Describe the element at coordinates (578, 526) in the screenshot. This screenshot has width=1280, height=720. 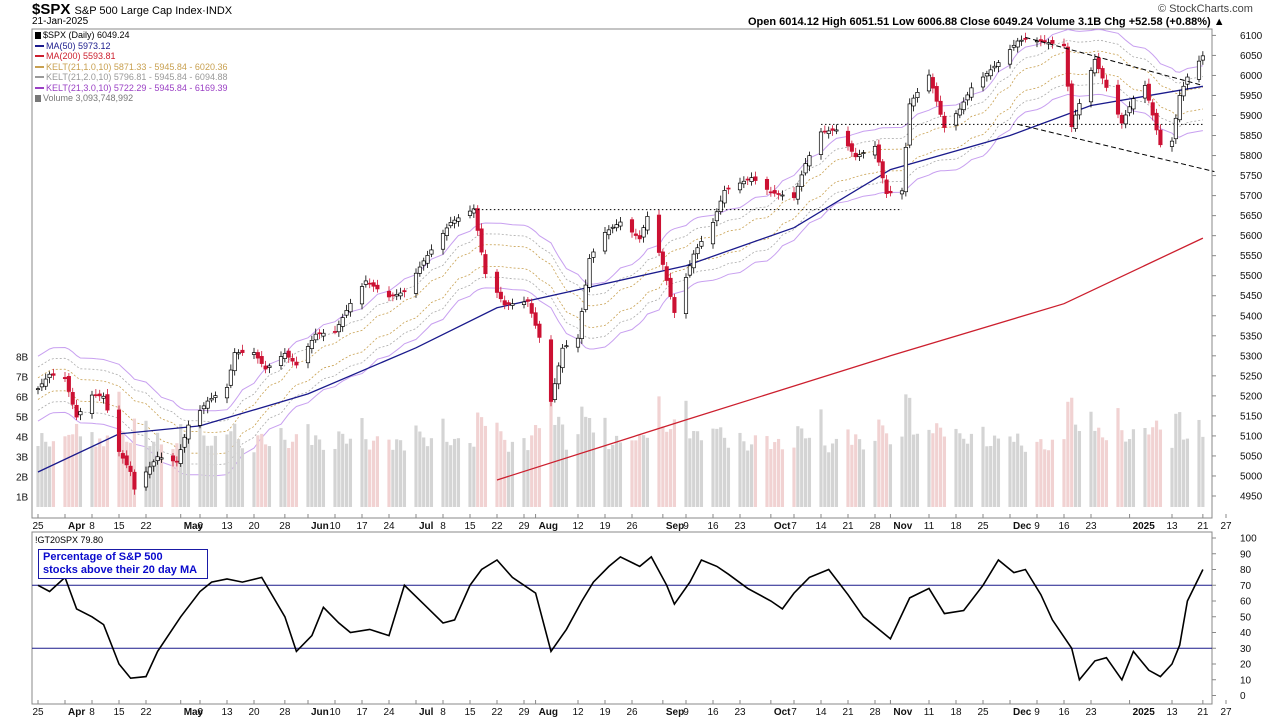
I see `price-x-tick-label: 12` at that location.